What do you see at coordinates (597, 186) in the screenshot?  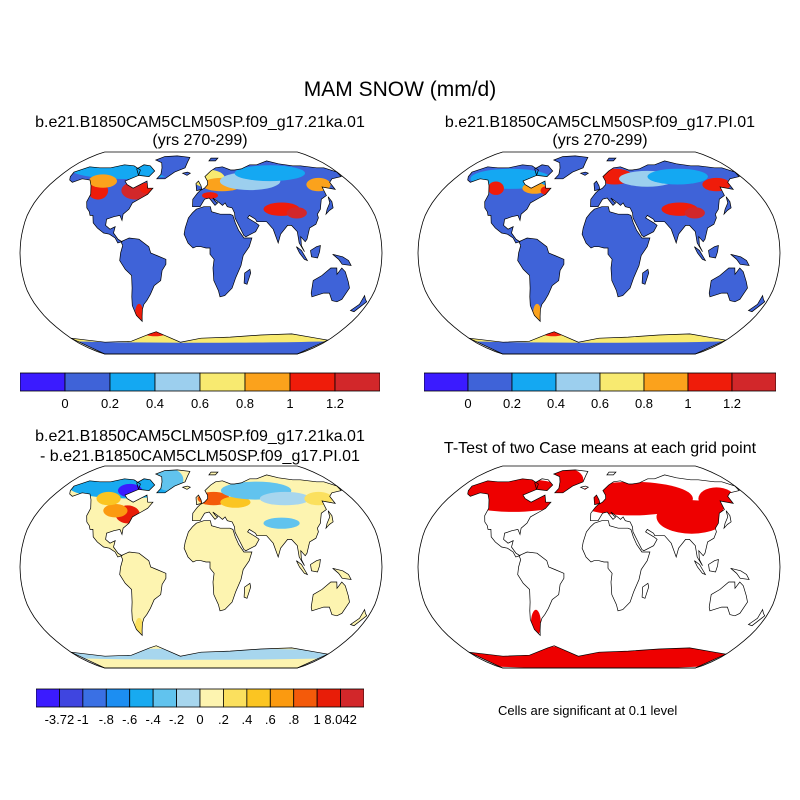 I see `british-isles-coastline` at bounding box center [597, 186].